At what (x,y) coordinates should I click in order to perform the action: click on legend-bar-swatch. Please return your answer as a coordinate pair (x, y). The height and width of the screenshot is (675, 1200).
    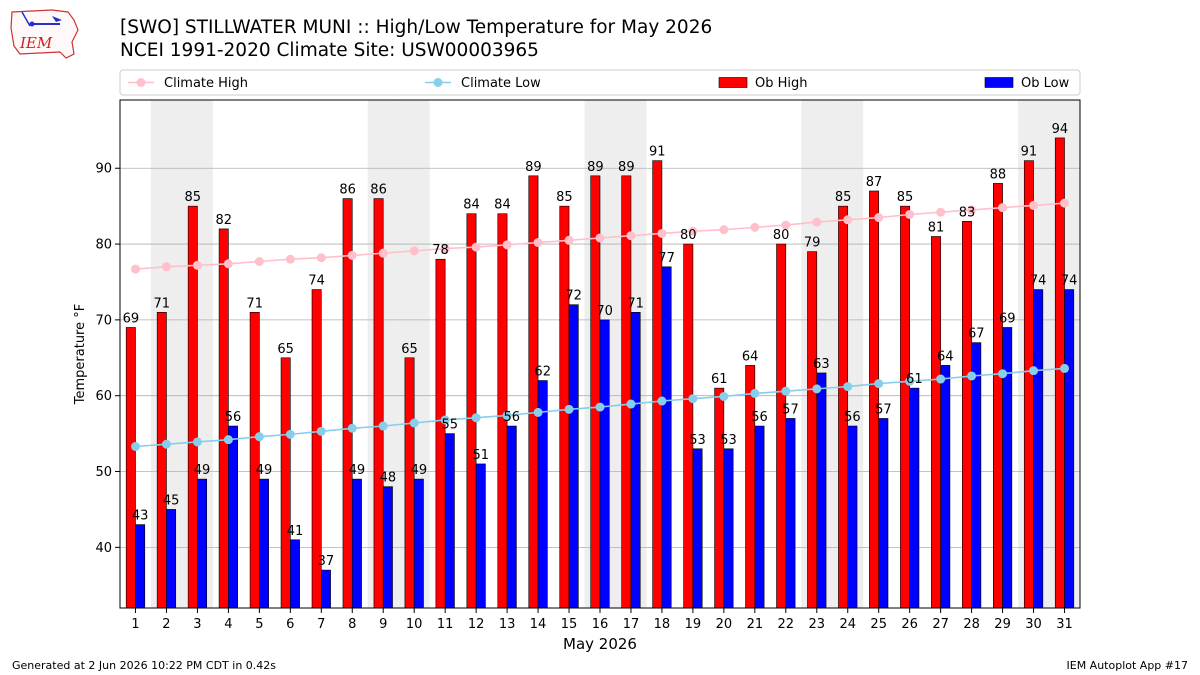
    Looking at the image, I should click on (733, 82).